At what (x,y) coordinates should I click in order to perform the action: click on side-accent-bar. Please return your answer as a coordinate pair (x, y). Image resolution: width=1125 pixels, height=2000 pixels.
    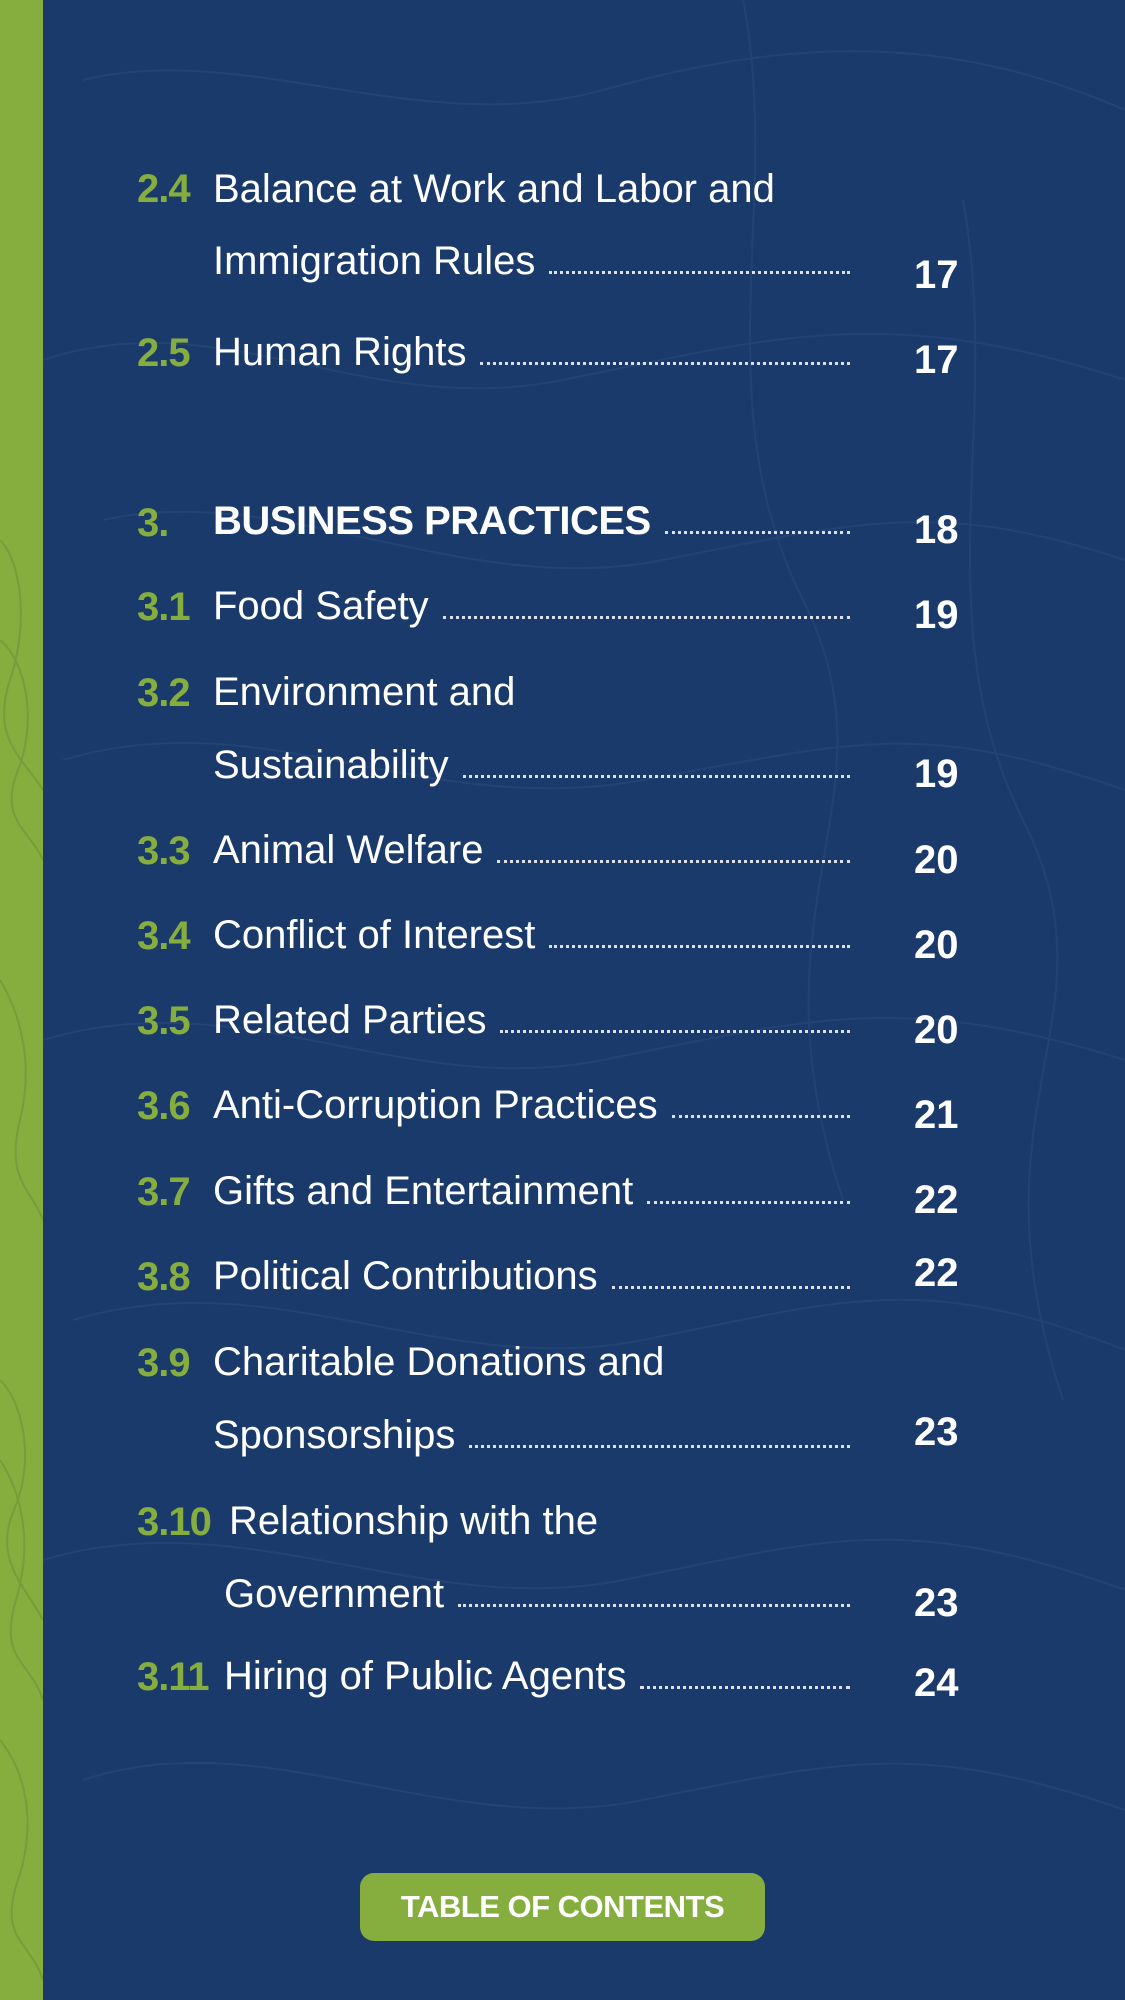
    Looking at the image, I should click on (21, 1000).